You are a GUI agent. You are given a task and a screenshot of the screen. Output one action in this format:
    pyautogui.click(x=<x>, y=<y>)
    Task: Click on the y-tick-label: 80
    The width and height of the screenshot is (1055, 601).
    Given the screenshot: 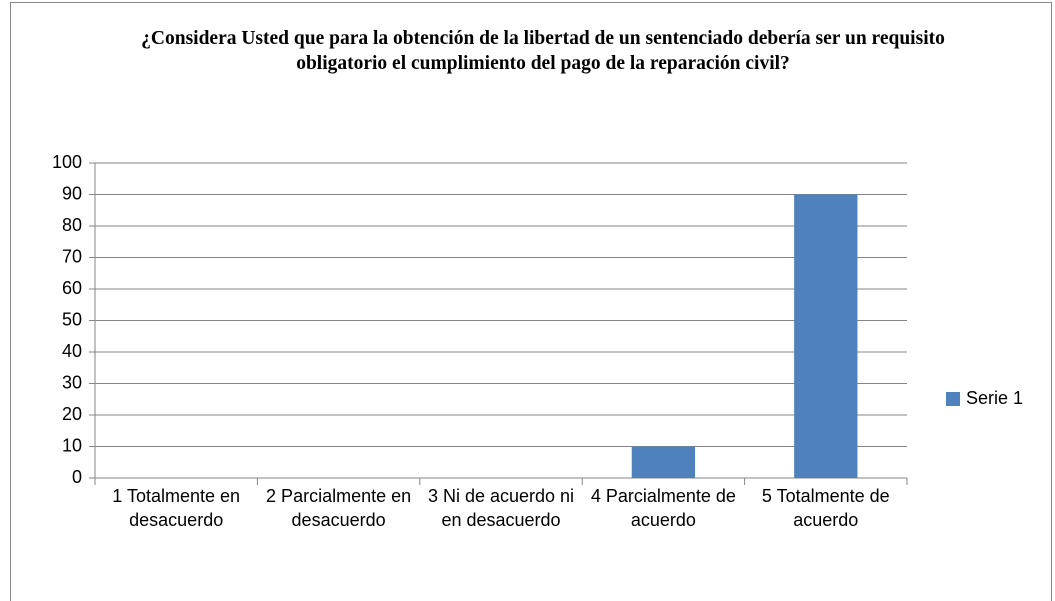 What is the action you would take?
    pyautogui.click(x=72, y=225)
    